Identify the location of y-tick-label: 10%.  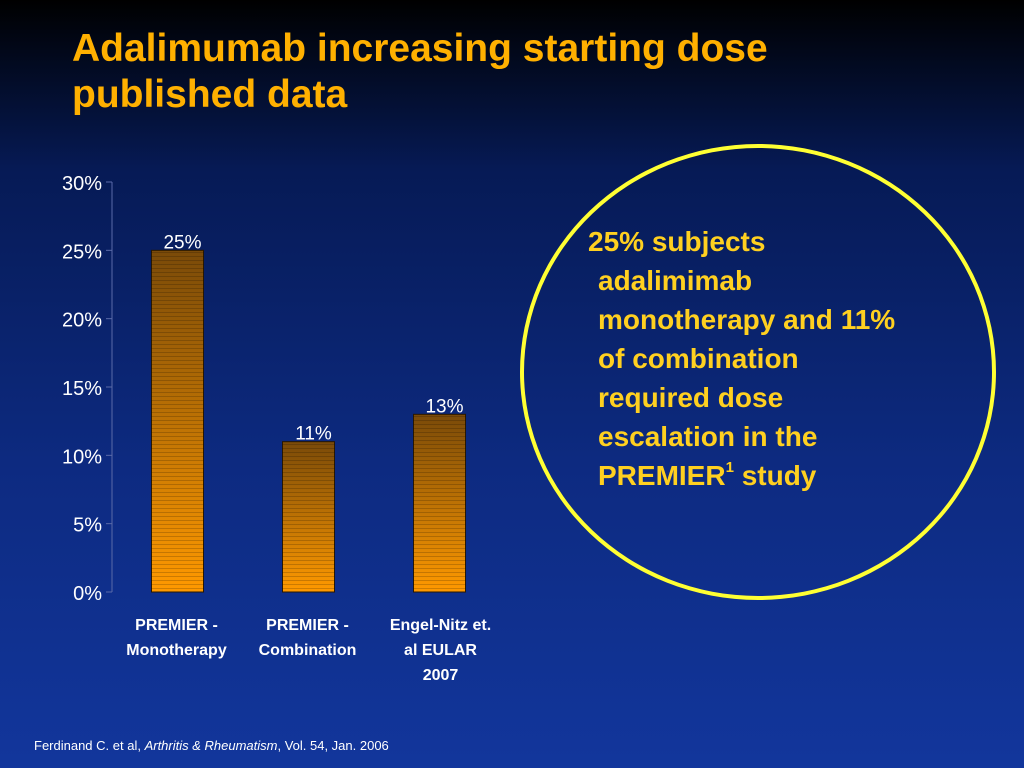
(82, 457).